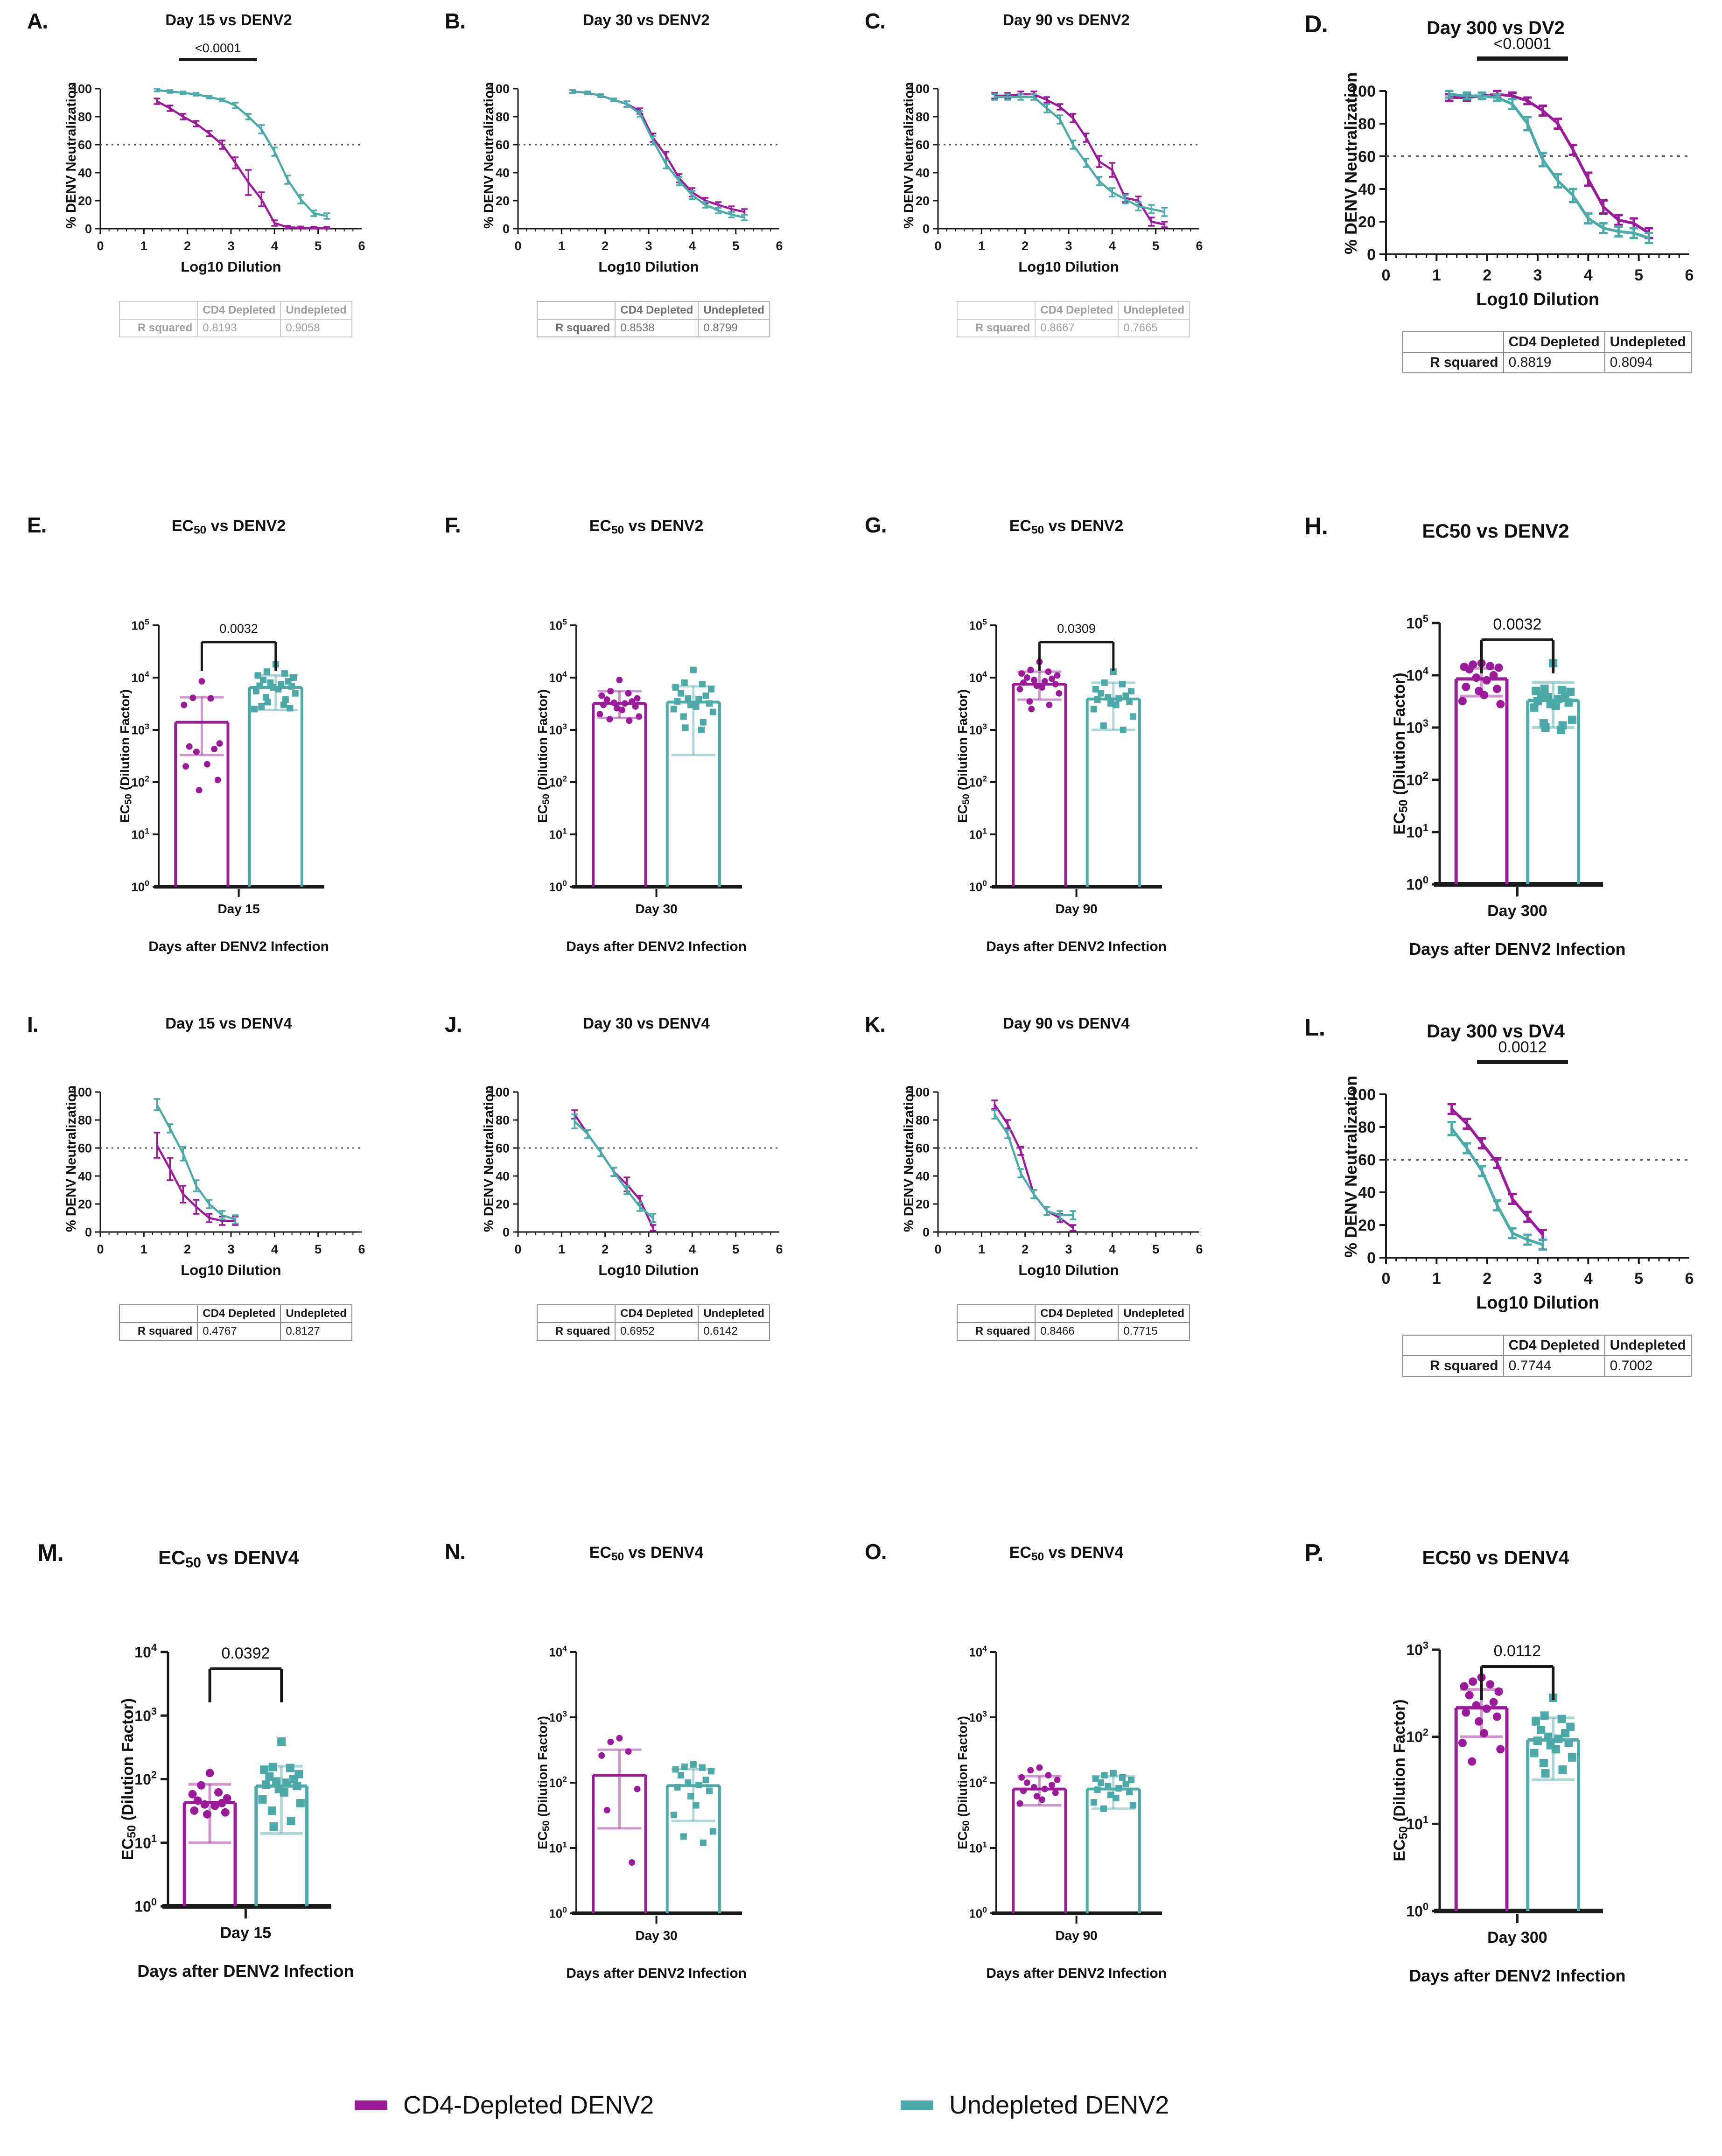 The height and width of the screenshot is (2156, 1722). I want to click on rsquared-cd4-value: 0.8667, so click(1077, 328).